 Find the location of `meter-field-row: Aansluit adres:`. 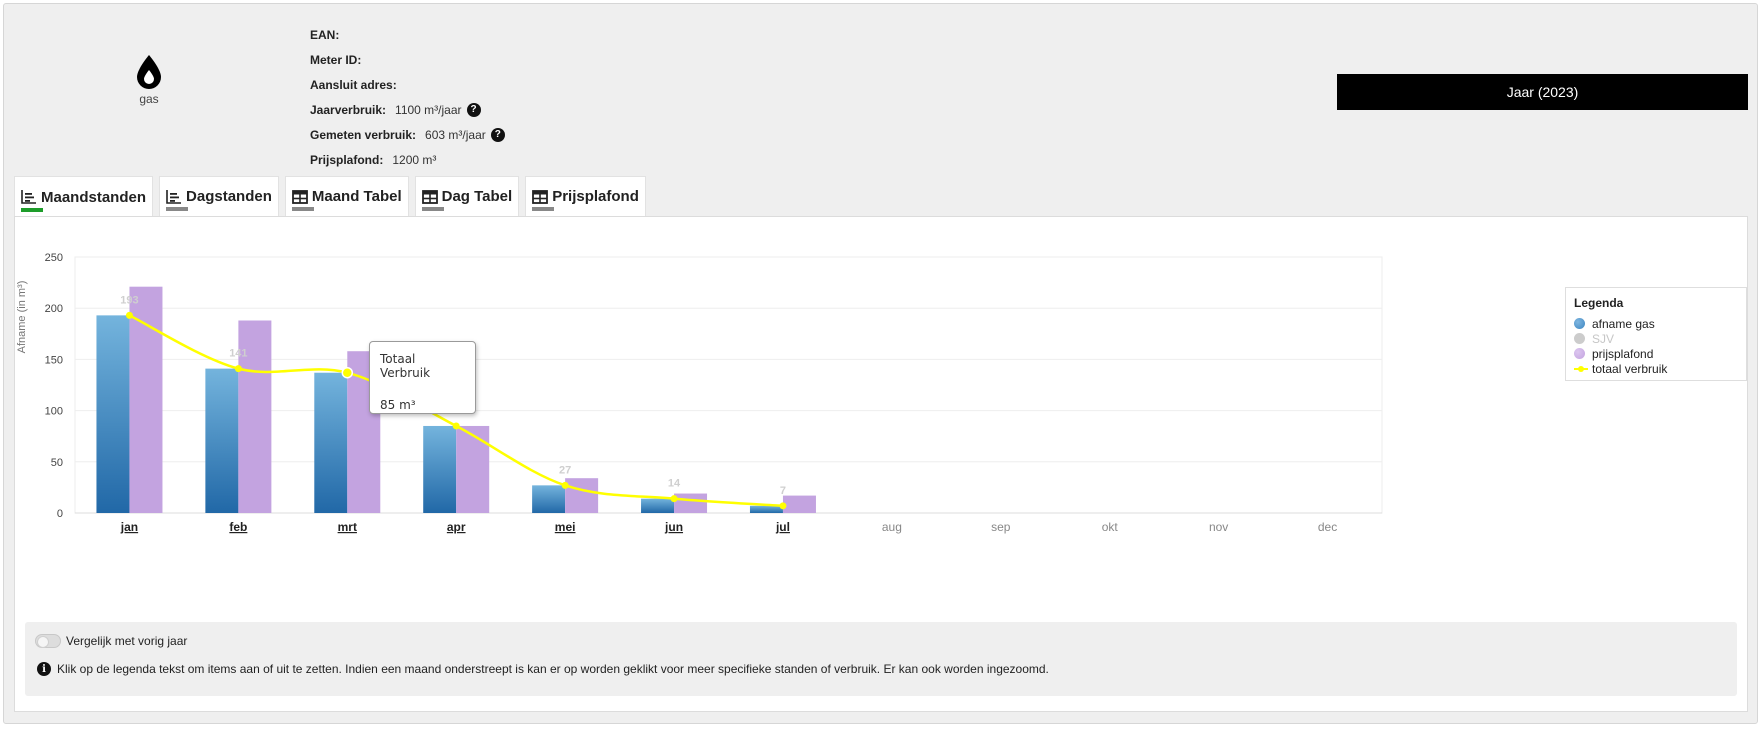

meter-field-row: Aansluit adres: is located at coordinates (407, 84).